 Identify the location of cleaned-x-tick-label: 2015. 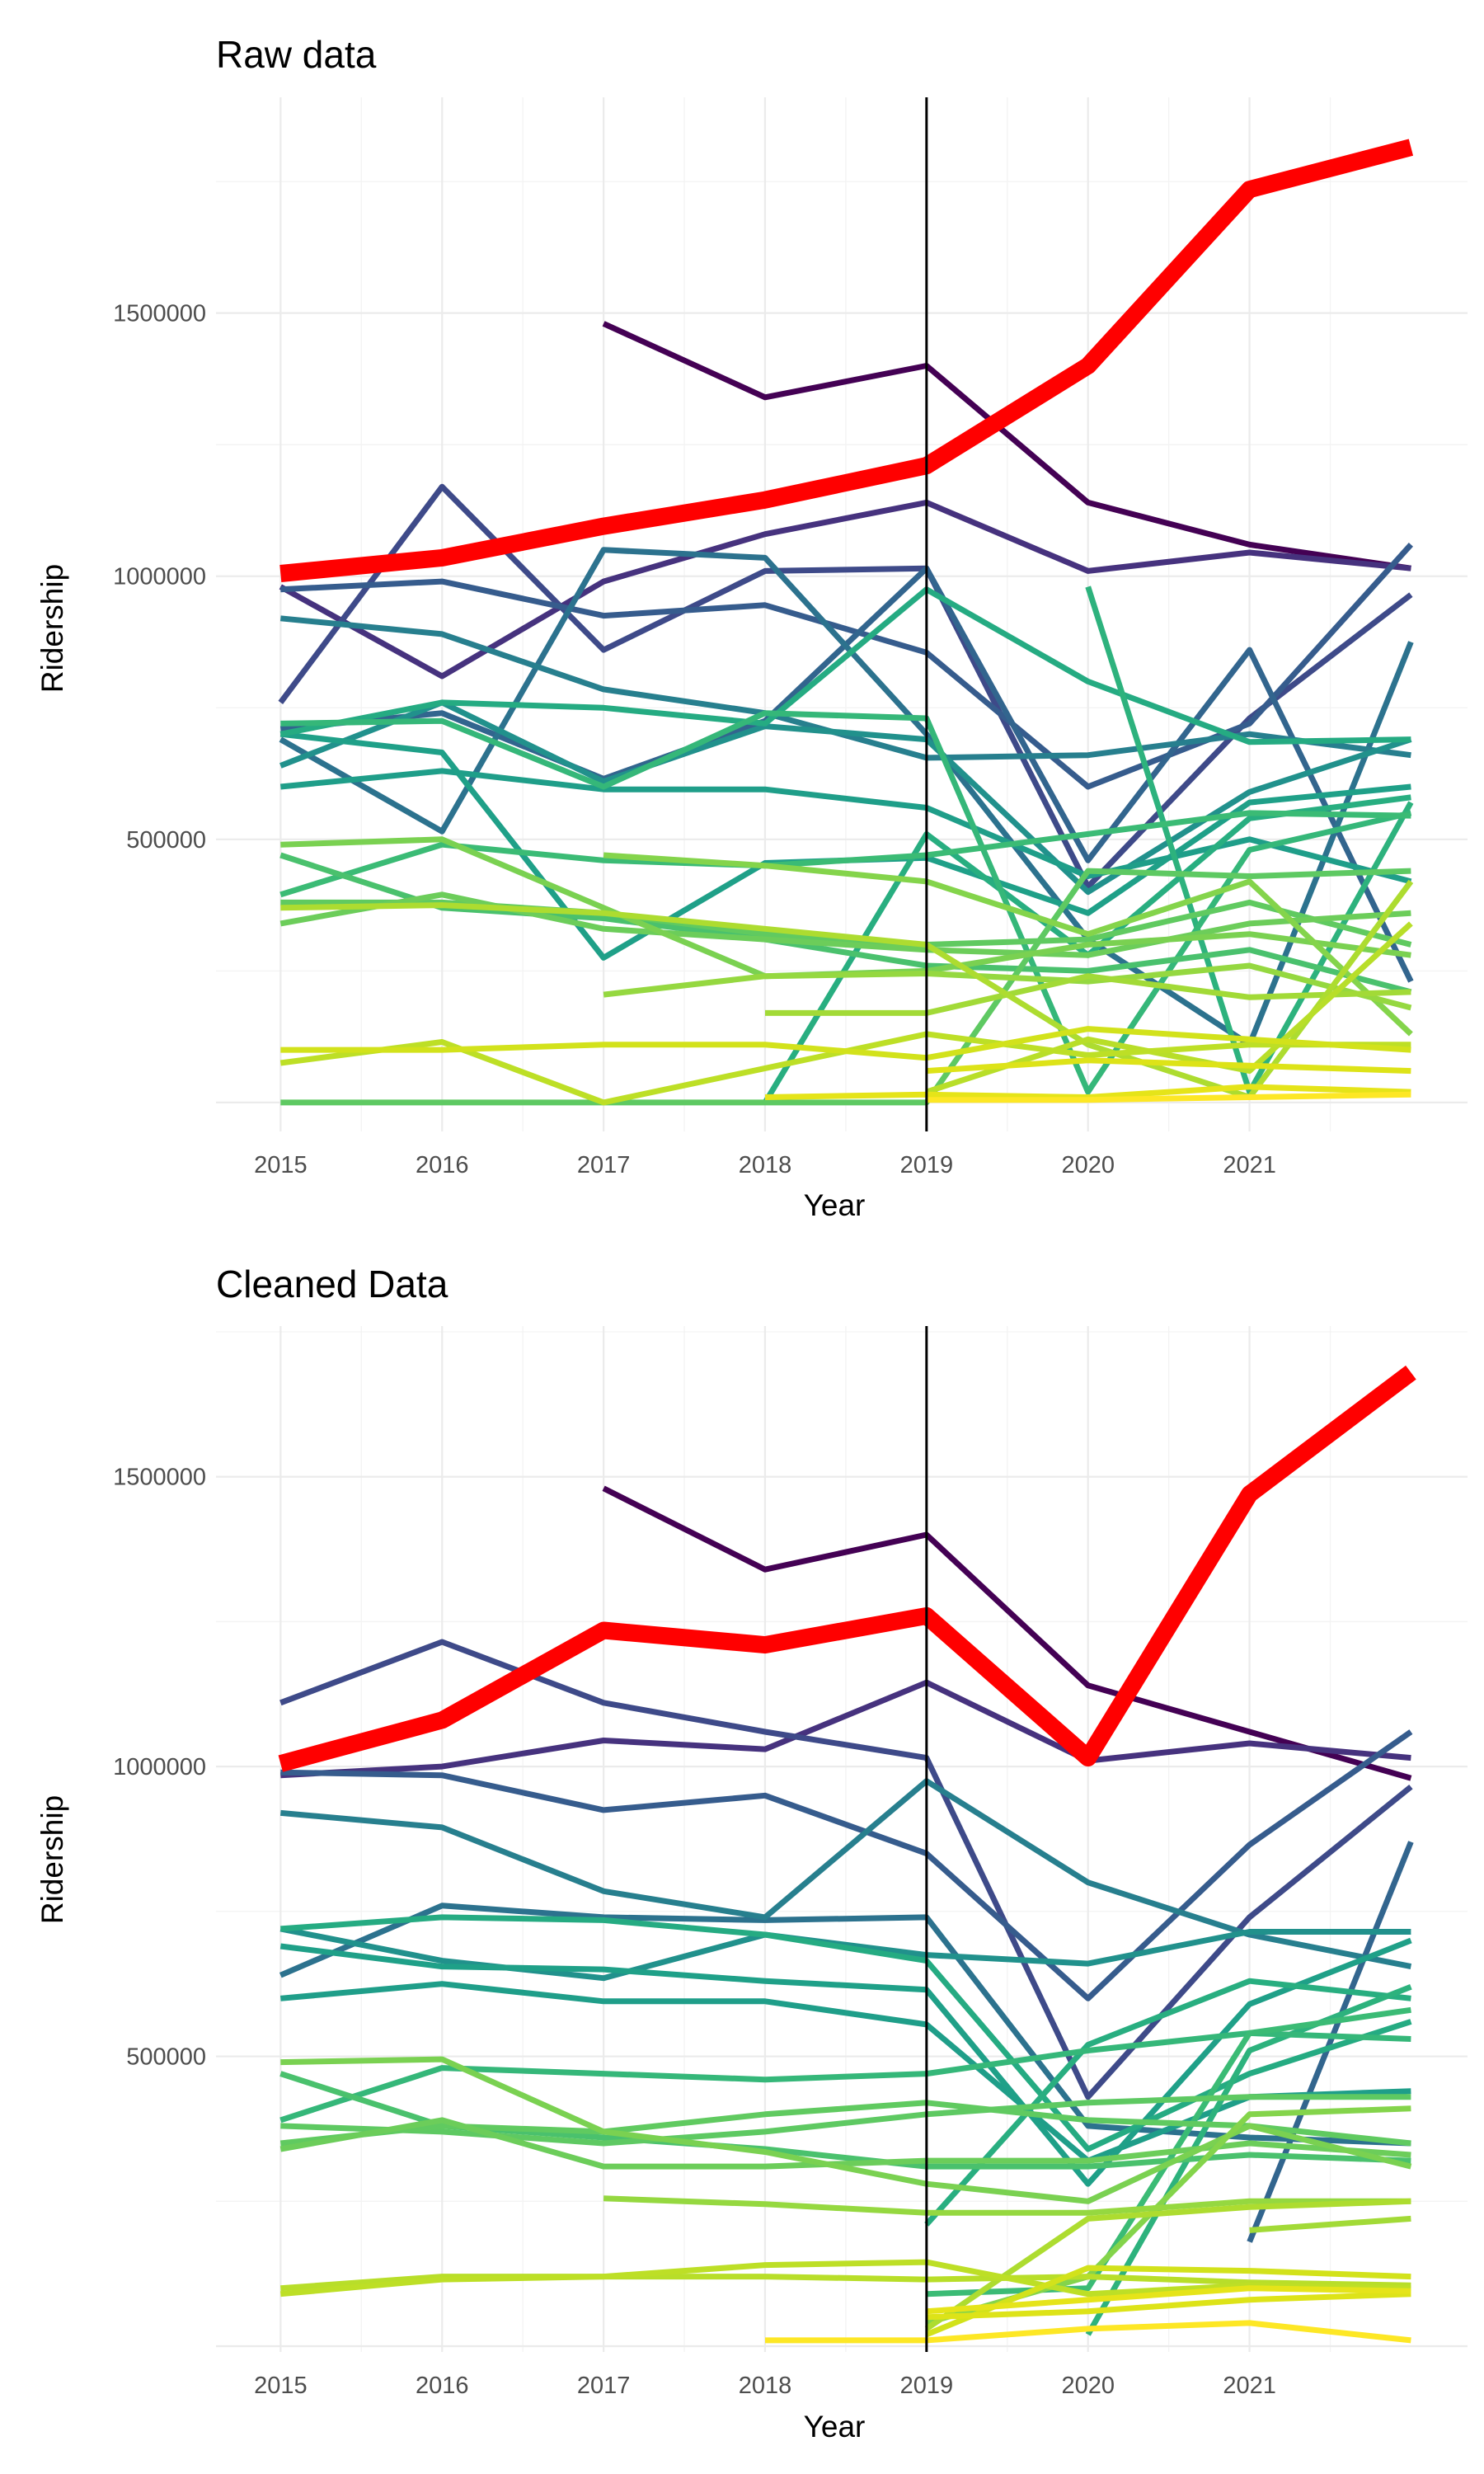
(281, 2386).